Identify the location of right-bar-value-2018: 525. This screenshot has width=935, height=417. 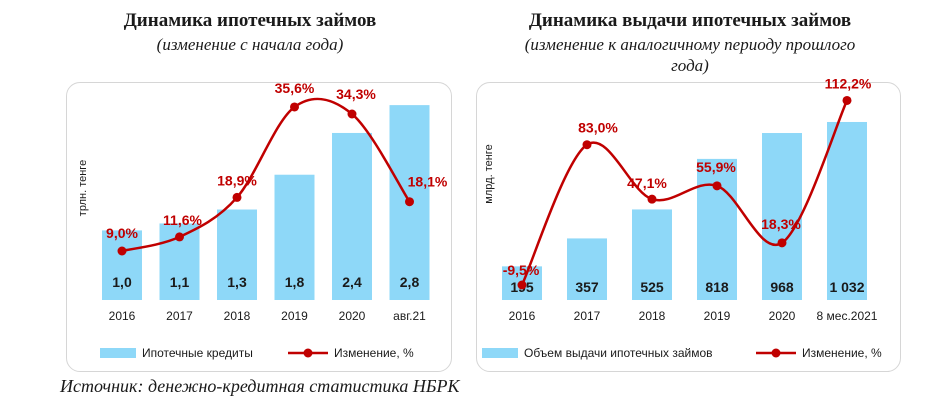
(652, 287).